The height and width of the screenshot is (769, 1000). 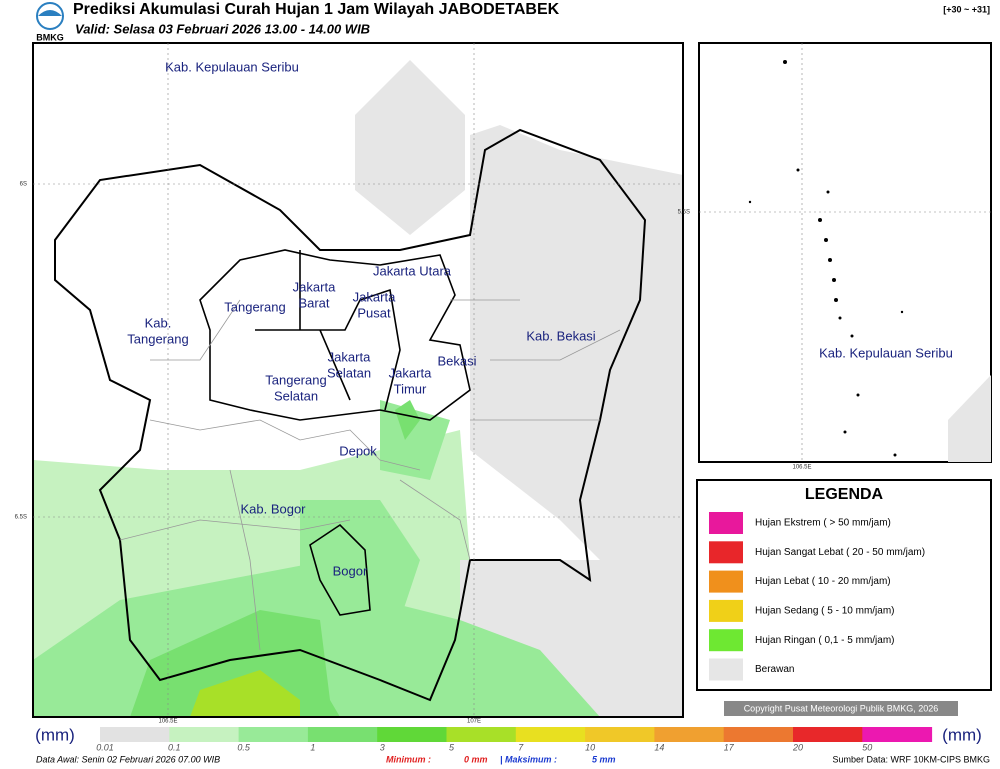 I want to click on colorbar-tick-label: 0.1, so click(x=174, y=747).